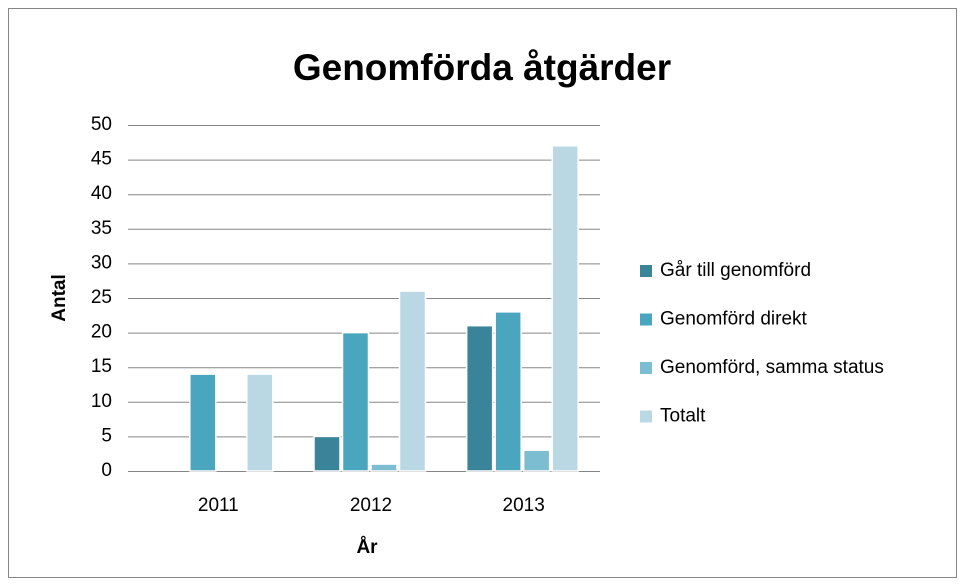 This screenshot has height=586, width=965. Describe the element at coordinates (101, 332) in the screenshot. I see `y-tick-label: 20` at that location.